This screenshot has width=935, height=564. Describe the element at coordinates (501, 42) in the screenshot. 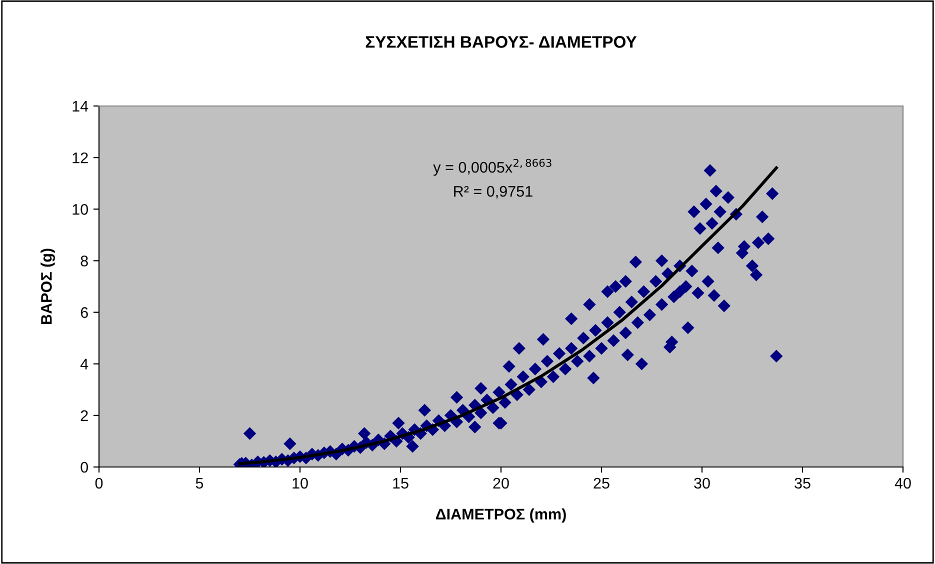

I see `chart-title: ΣΥΣΧΕΤΙΣΗ ΒΑΡΟΥΣ- ΔΙΑΜΕΤΡΟΥ` at that location.